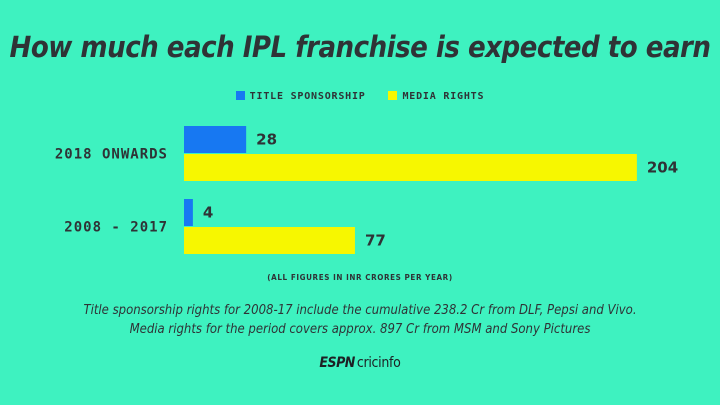 This screenshot has height=405, width=720. What do you see at coordinates (393, 95) in the screenshot?
I see `legend-swatch-media-rights` at bounding box center [393, 95].